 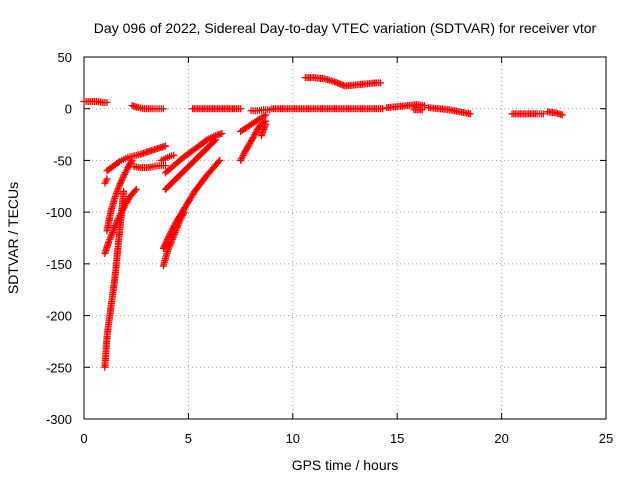 What do you see at coordinates (59, 316) in the screenshot?
I see `y-tick-label: -200` at bounding box center [59, 316].